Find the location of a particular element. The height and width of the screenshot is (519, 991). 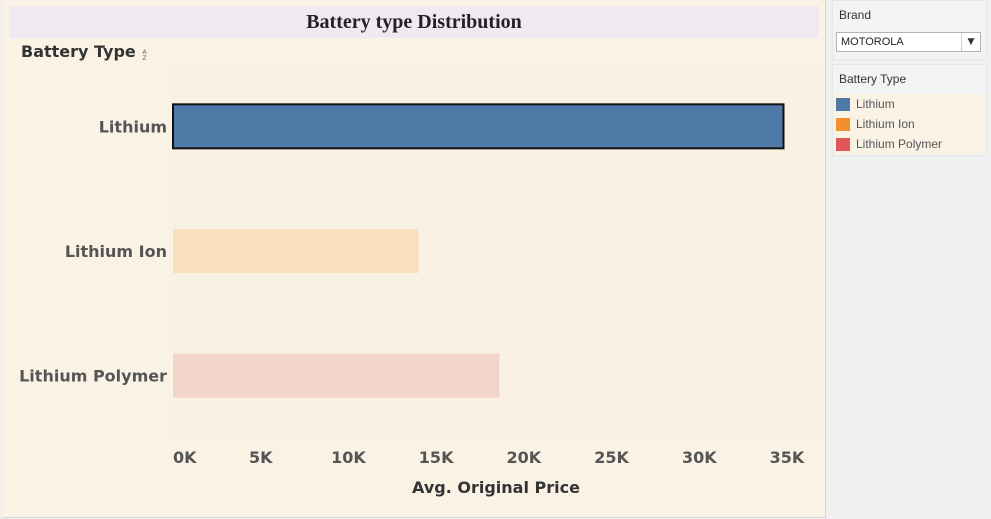

bar-lithium is located at coordinates (478, 126).